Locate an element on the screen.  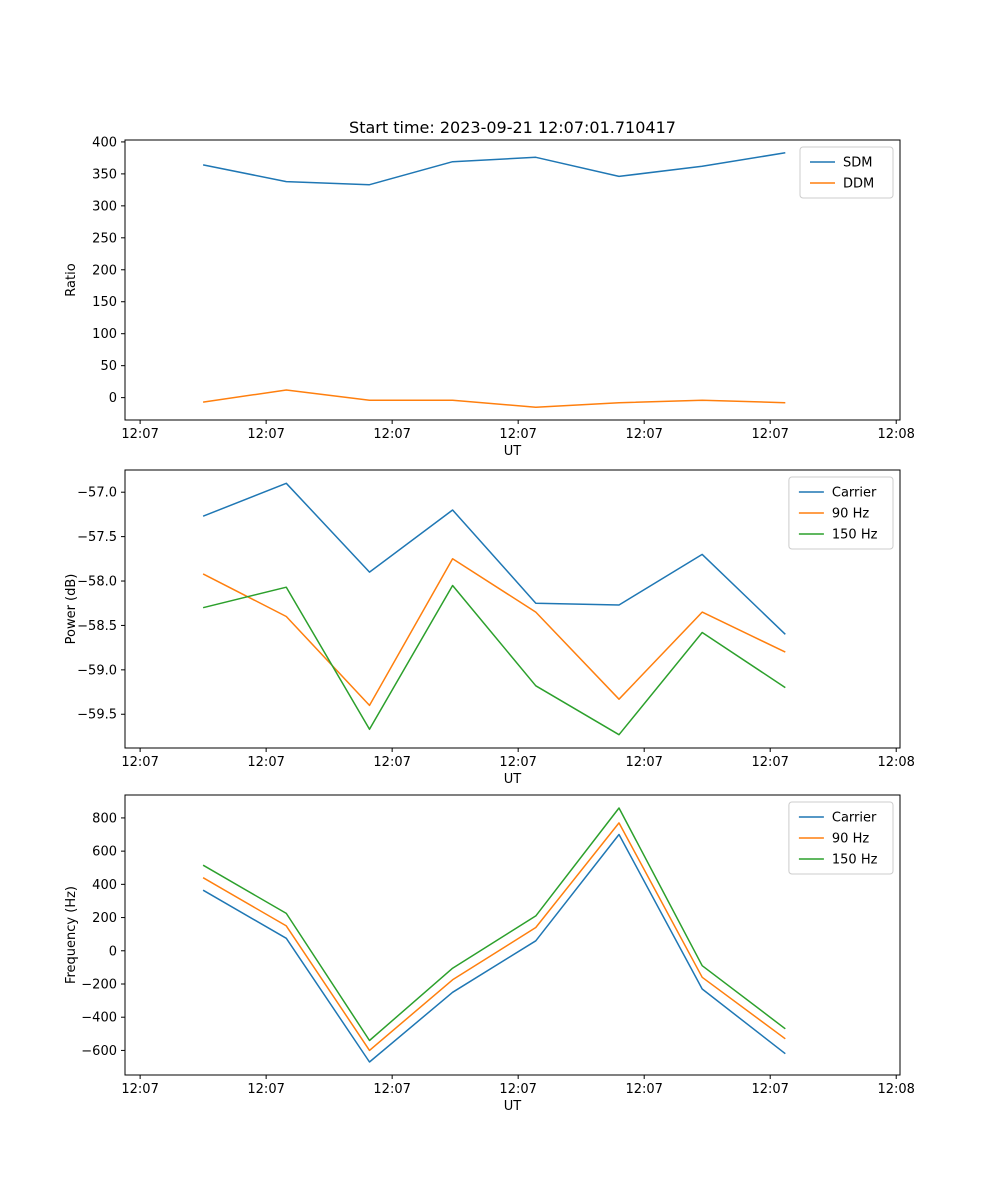
y-axis-label: Frequency (Hz) is located at coordinates (71, 935).